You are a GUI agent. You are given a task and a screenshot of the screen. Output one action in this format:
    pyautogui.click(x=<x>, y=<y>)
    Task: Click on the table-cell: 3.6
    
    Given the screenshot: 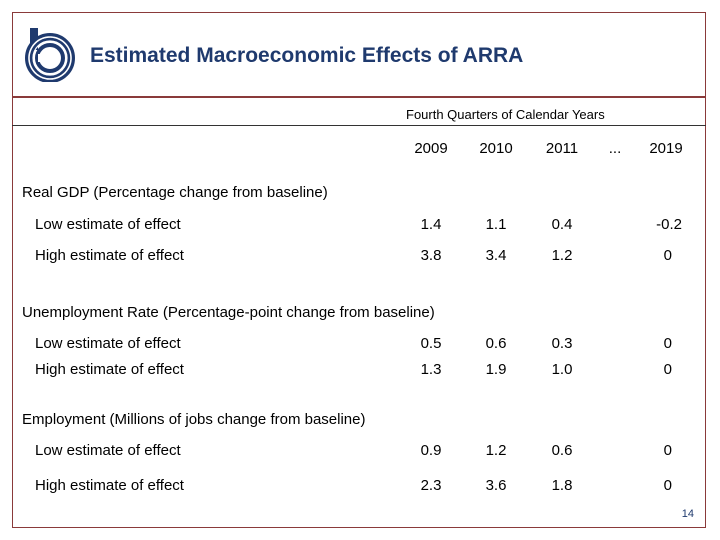 What is the action you would take?
    pyautogui.click(x=496, y=485)
    